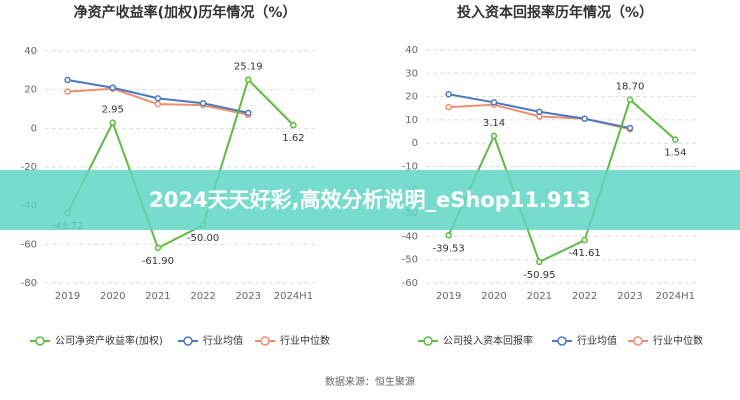 Image resolution: width=740 pixels, height=400 pixels. What do you see at coordinates (410, 260) in the screenshot?
I see `y-tick-label: -50` at bounding box center [410, 260].